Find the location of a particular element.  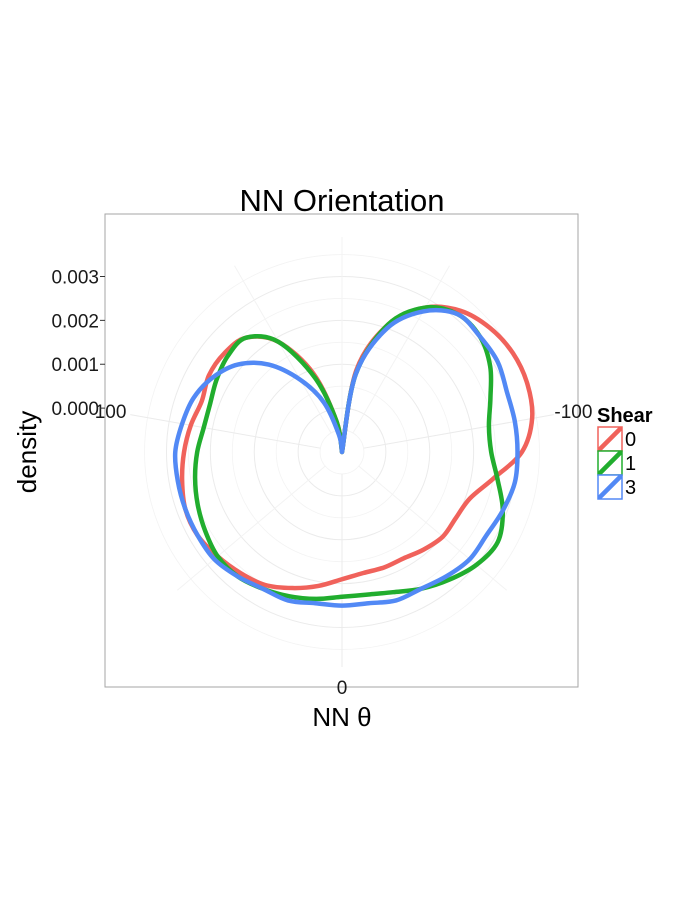

r-tick-label: 0.002 is located at coordinates (75, 321).